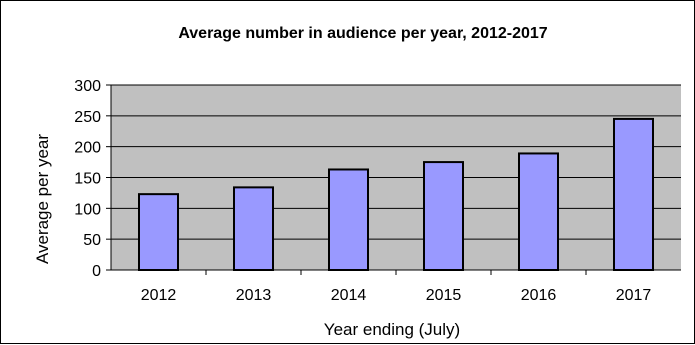 This screenshot has height=345, width=695. Describe the element at coordinates (87, 179) in the screenshot. I see `y-tick-label: 150` at that location.